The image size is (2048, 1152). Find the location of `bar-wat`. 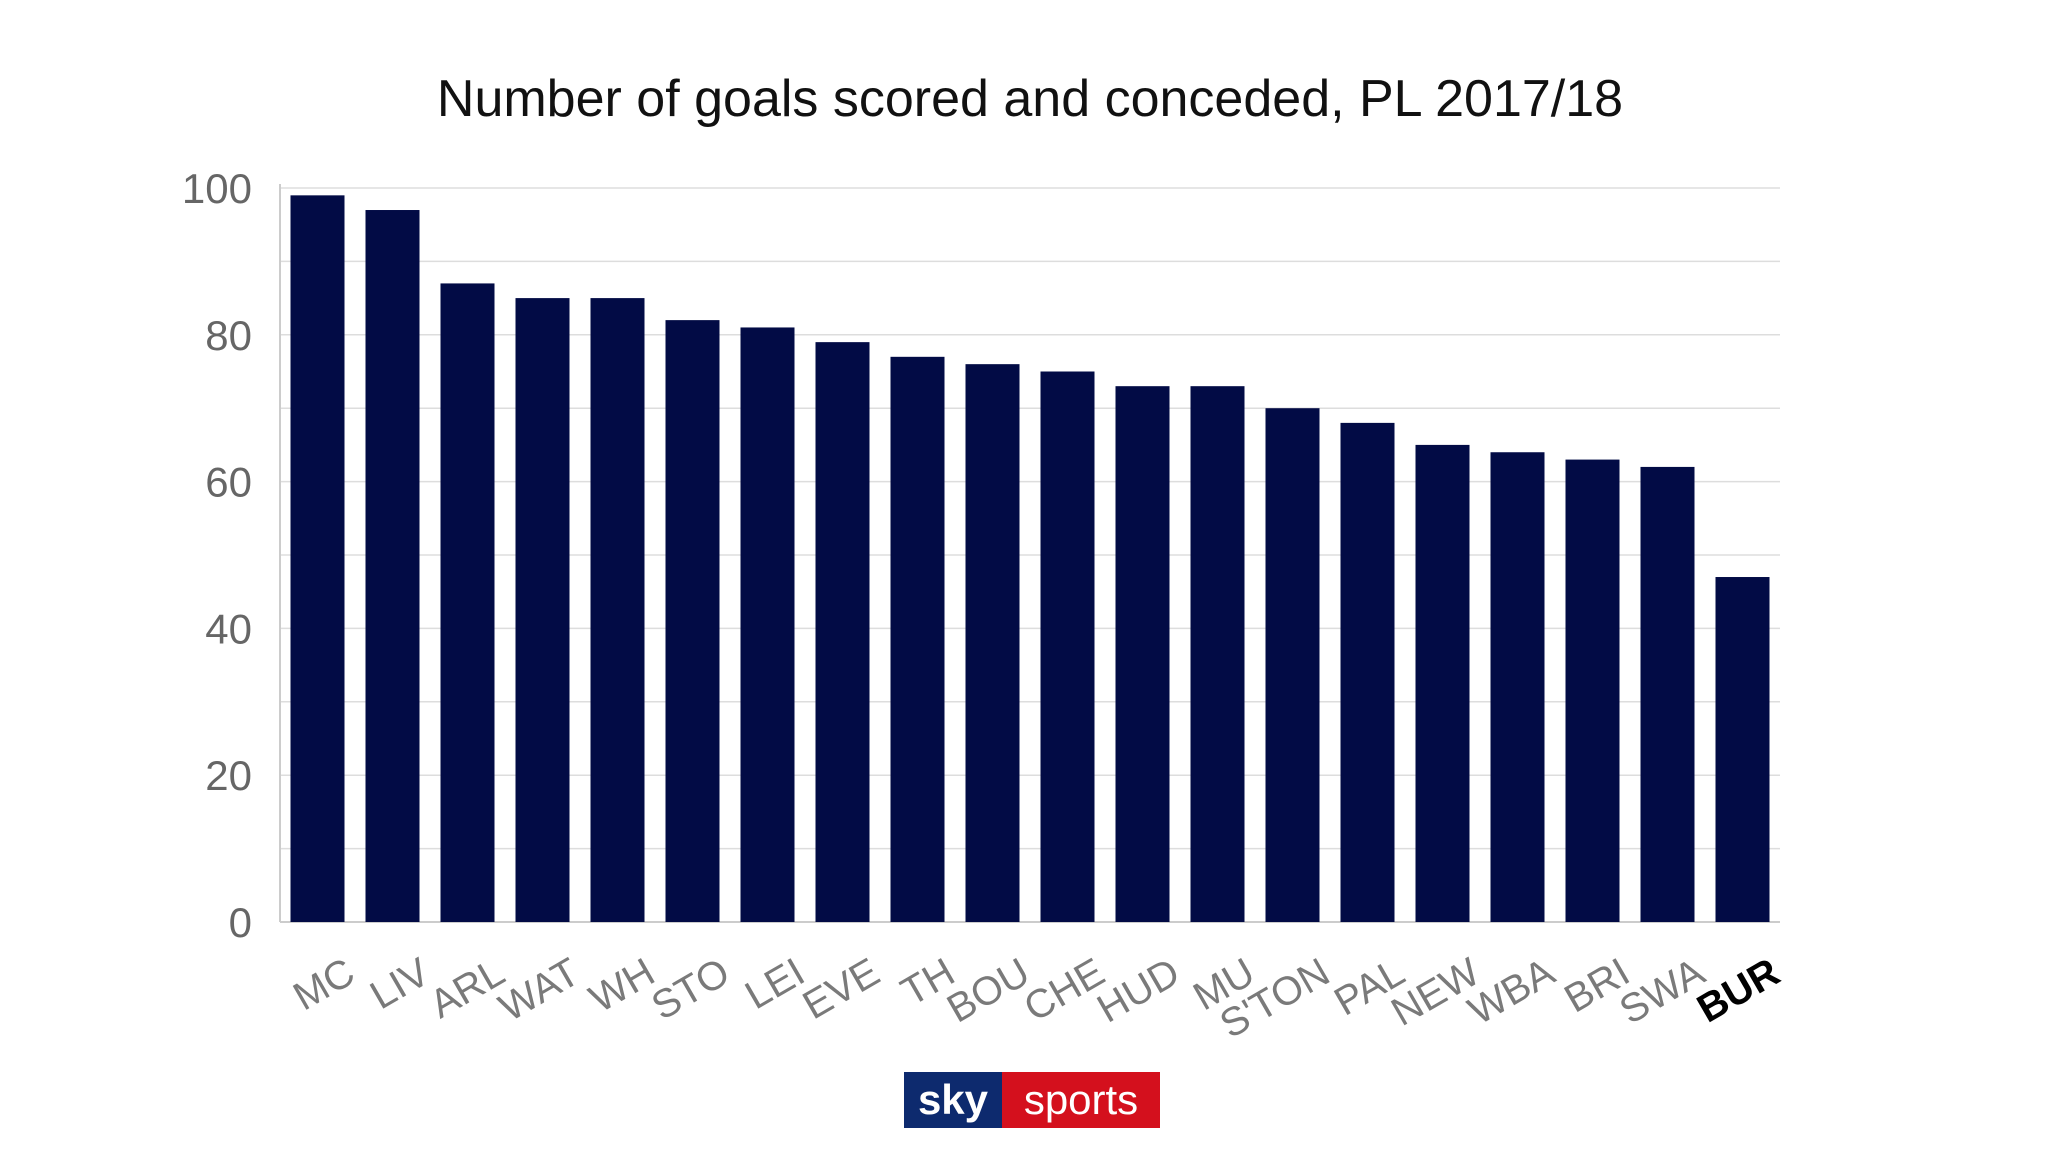

bar-wat is located at coordinates (542, 610).